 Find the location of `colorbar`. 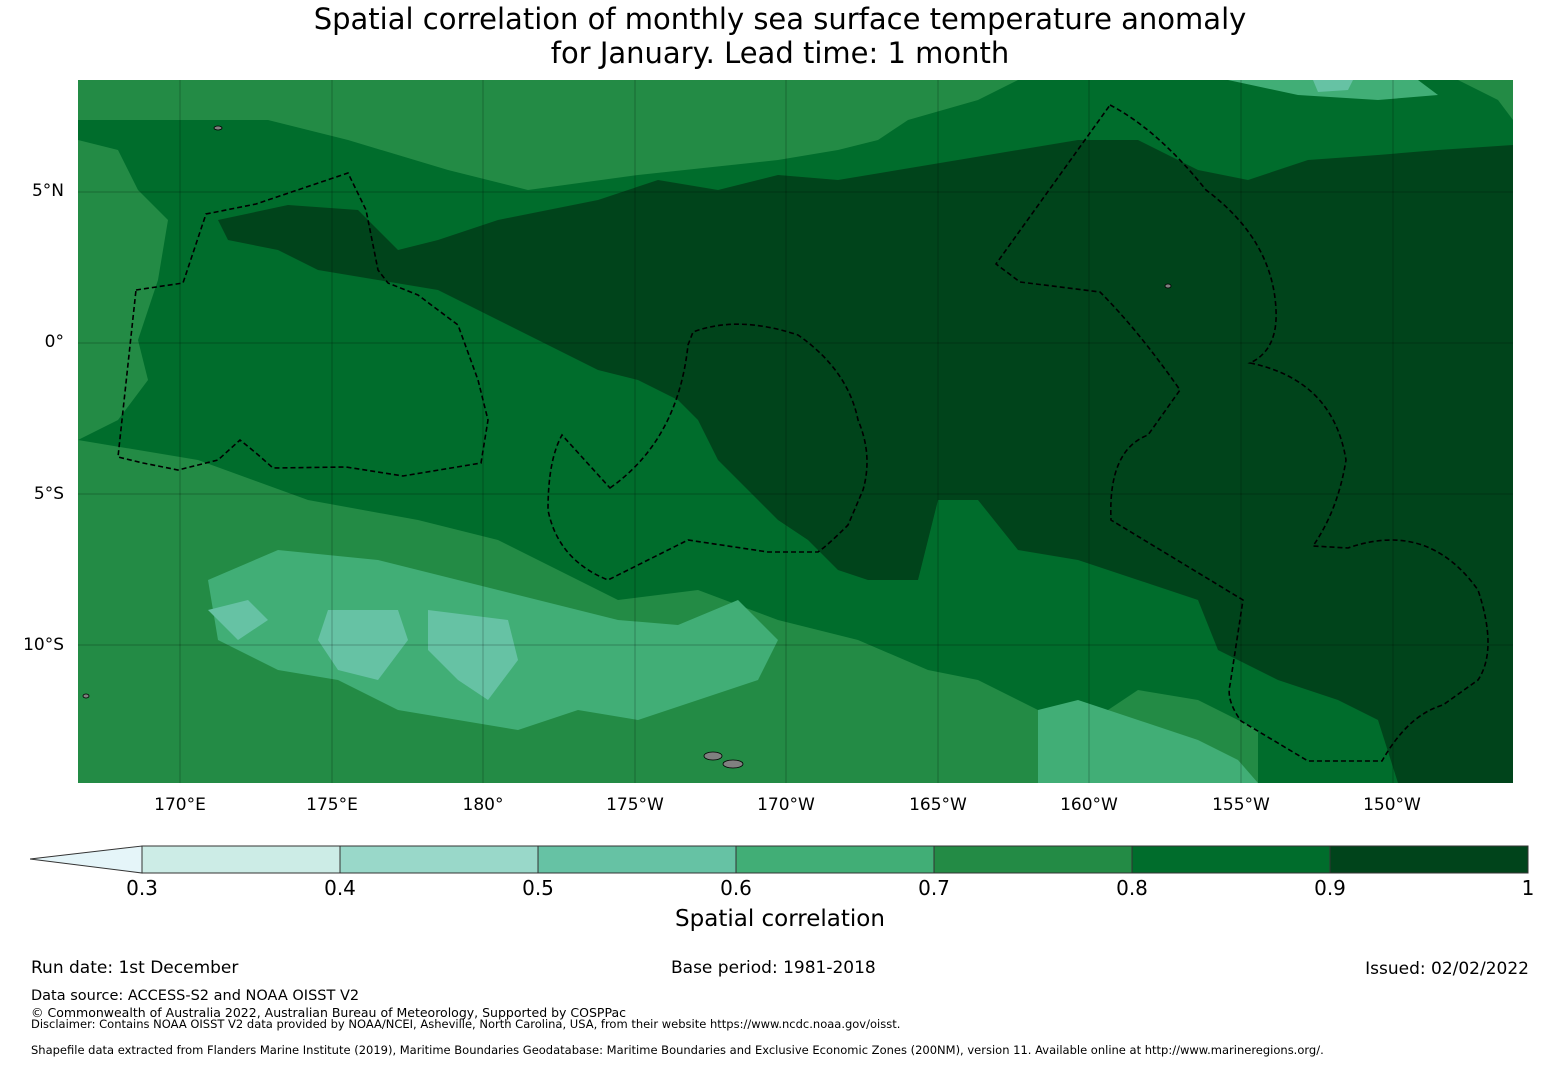

colorbar is located at coordinates (779, 859).